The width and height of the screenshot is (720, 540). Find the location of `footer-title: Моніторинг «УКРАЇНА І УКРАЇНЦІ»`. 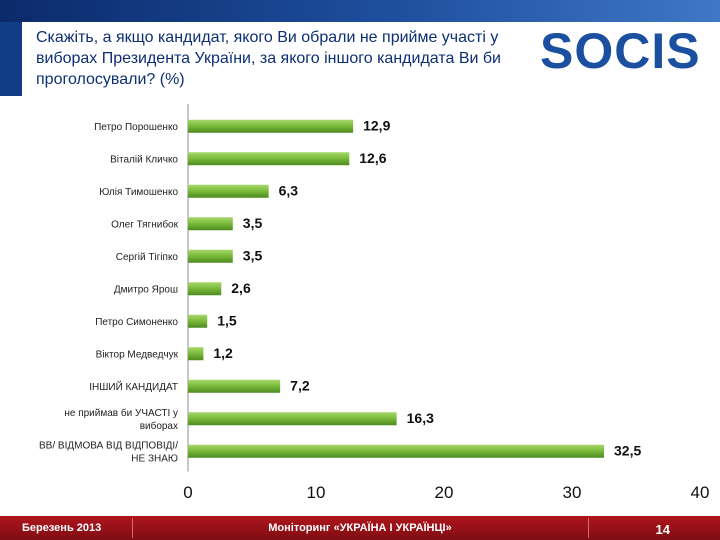

footer-title: Моніторинг «УКРАЇНА І УКРАЇНЦІ» is located at coordinates (360, 528).